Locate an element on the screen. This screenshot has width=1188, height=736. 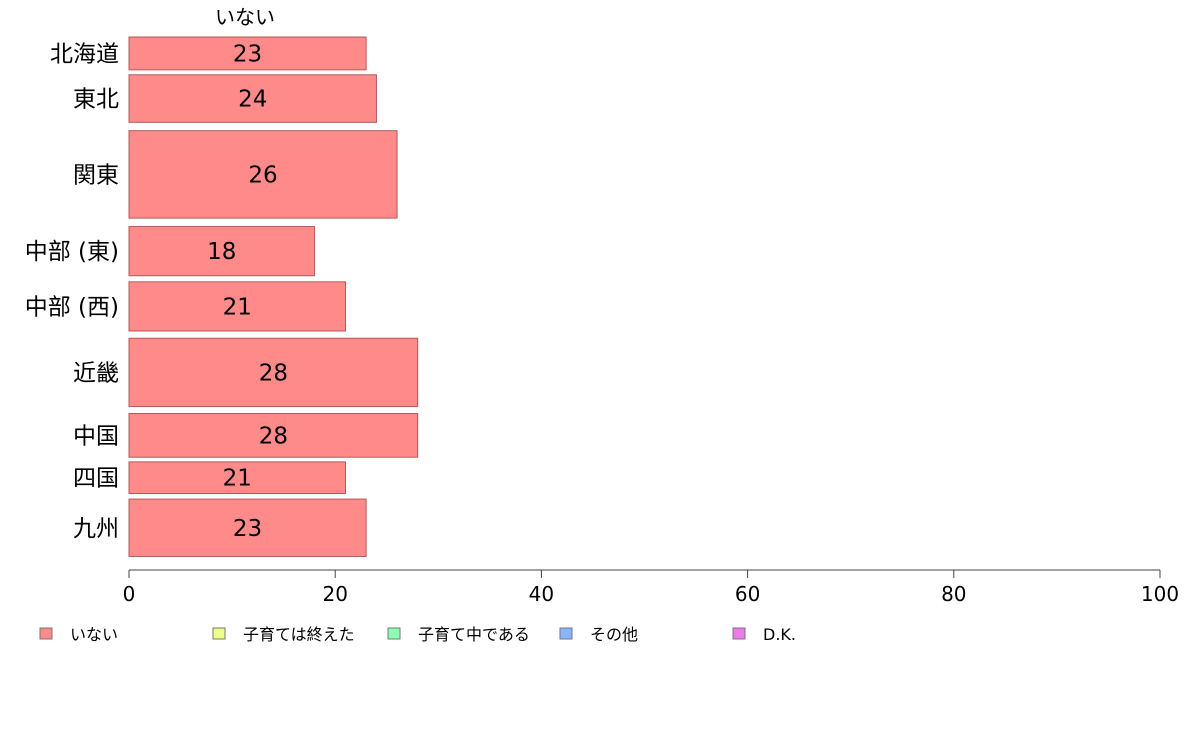
category-label: 東北 is located at coordinates (96, 100).